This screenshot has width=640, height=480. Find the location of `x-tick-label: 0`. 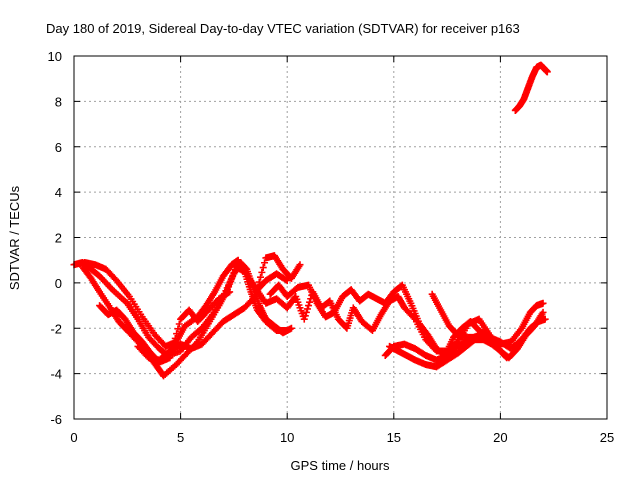

x-tick-label: 0 is located at coordinates (73, 437).